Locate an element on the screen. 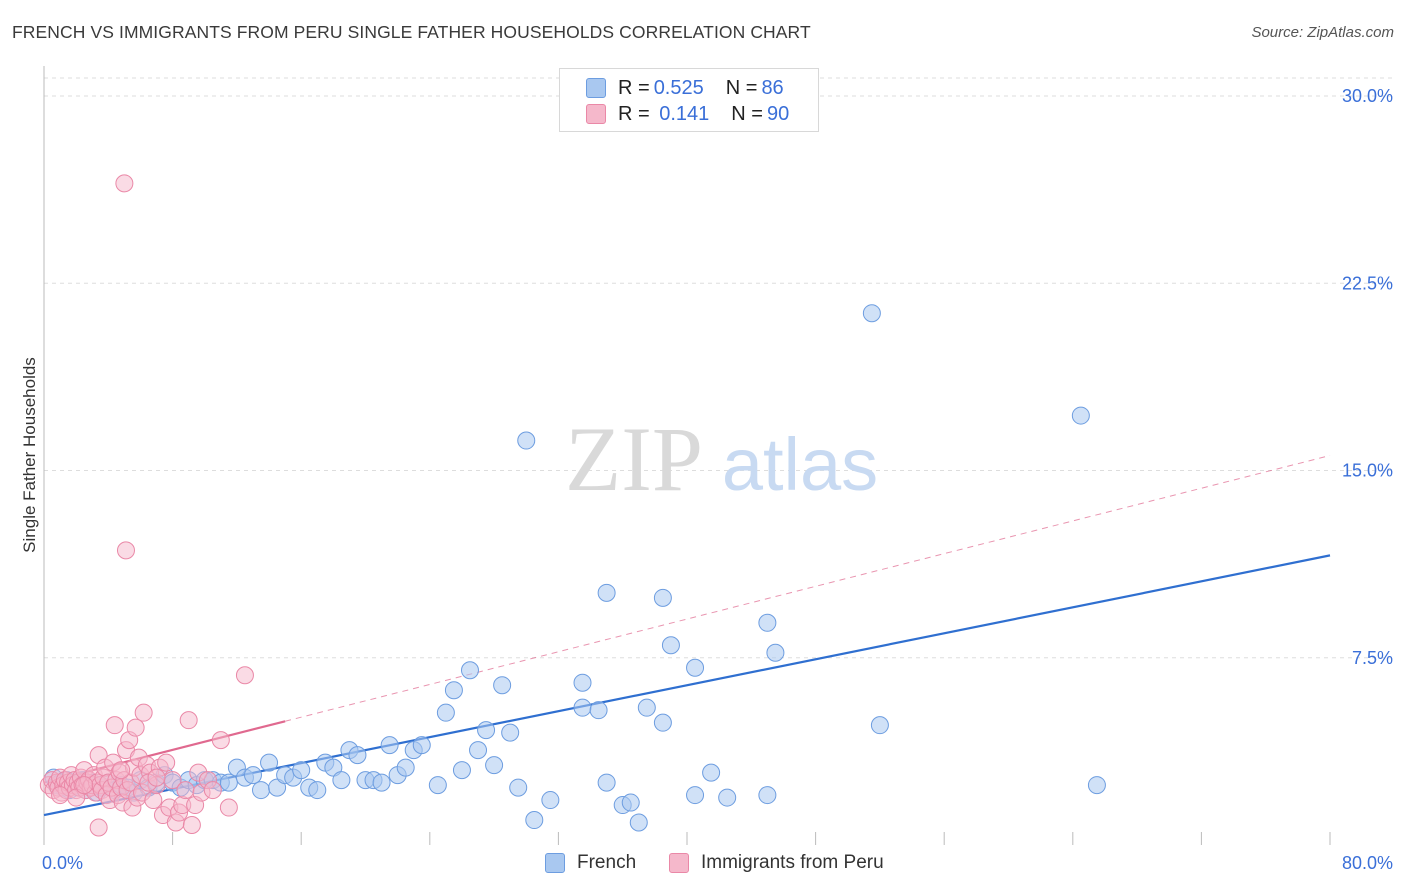  legend-swatch-peru is located at coordinates (596, 114).